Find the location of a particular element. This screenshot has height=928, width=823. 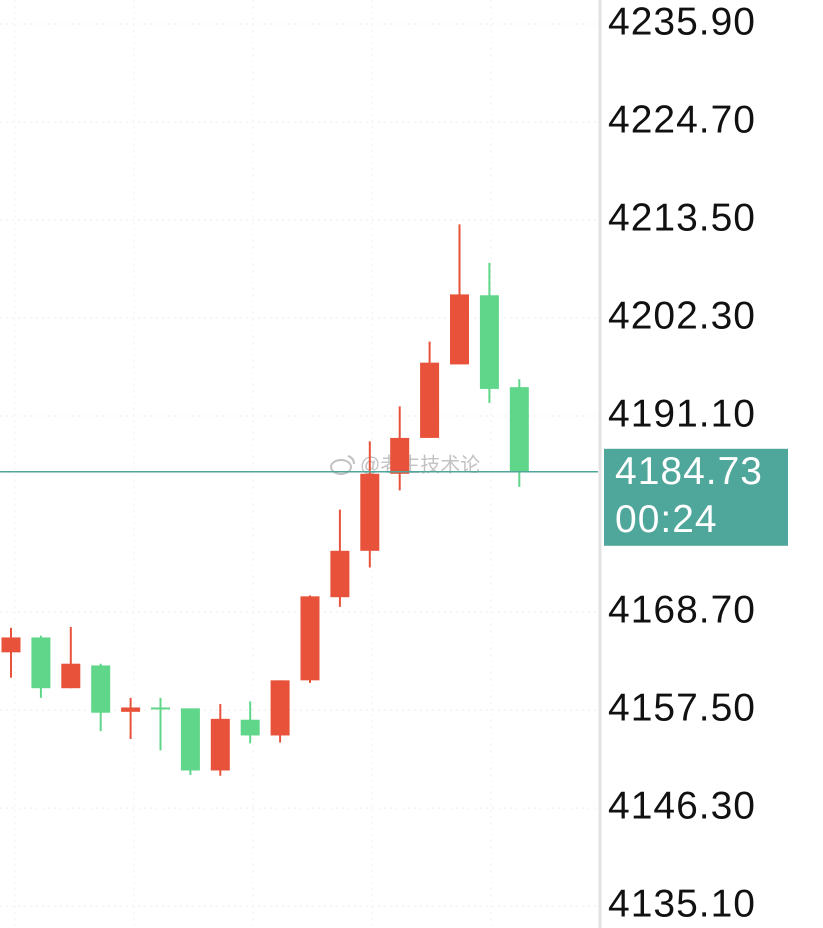

y-tick-label: 4135.10 is located at coordinates (682, 903).